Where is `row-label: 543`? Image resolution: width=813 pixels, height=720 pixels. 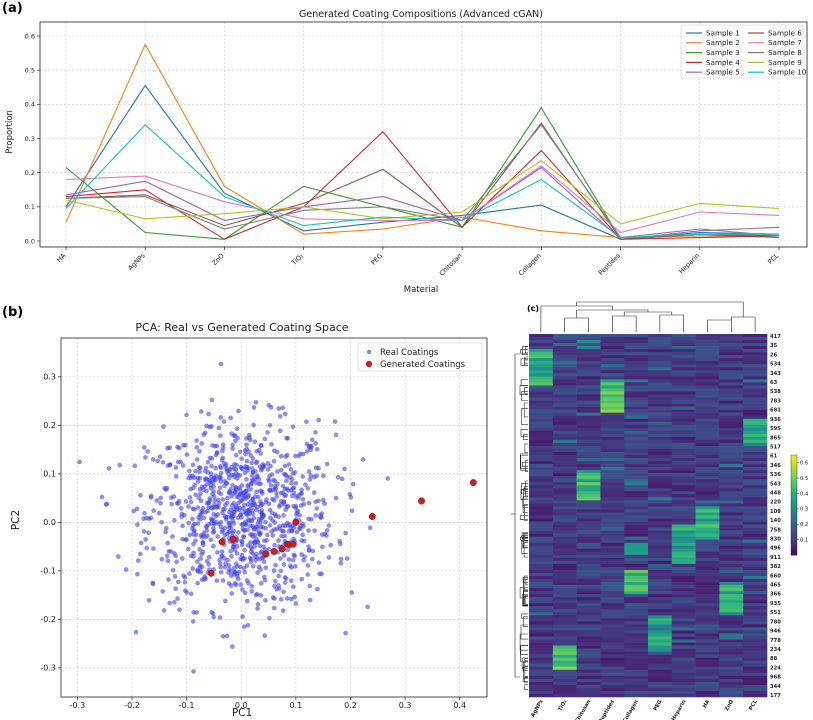
row-label: 543 is located at coordinates (775, 484).